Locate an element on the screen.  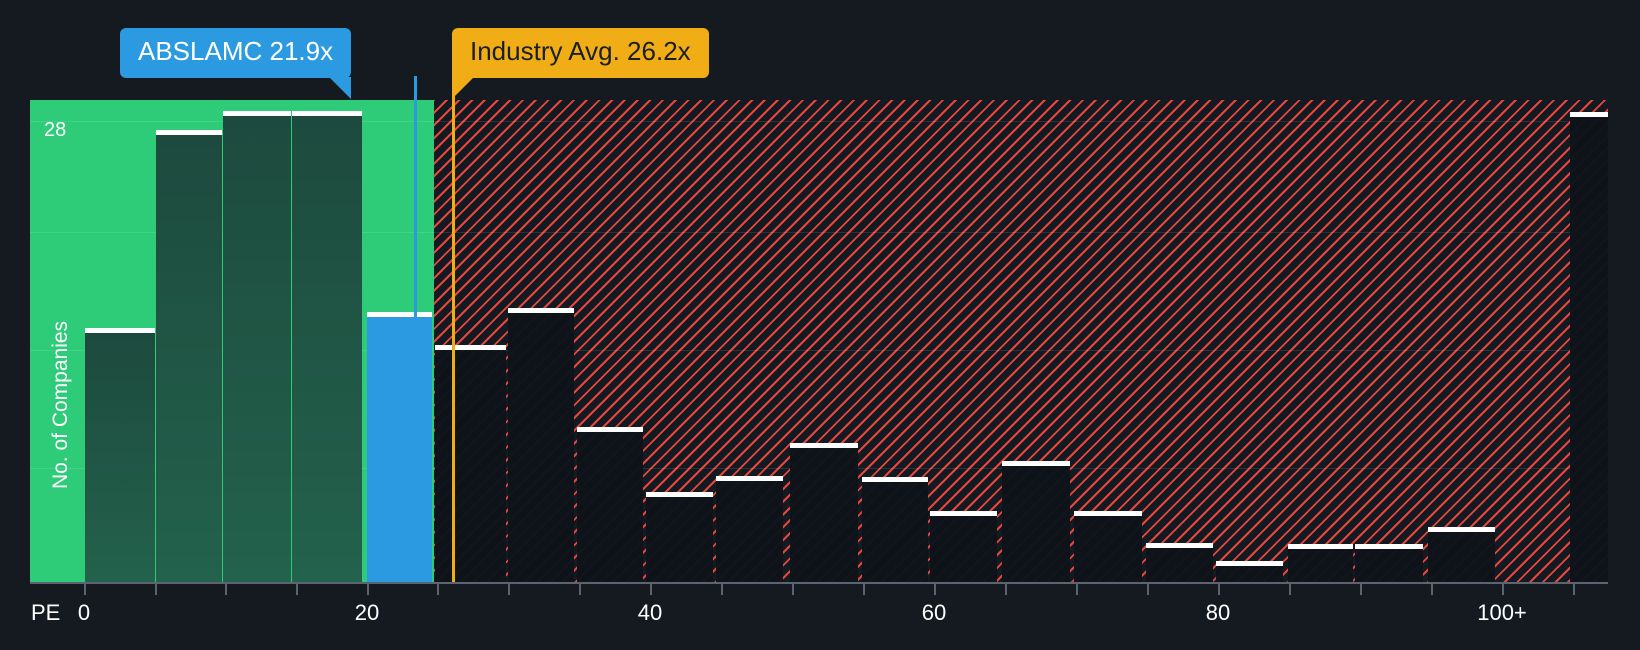
x-axis-label: 100+ is located at coordinates (1502, 612).